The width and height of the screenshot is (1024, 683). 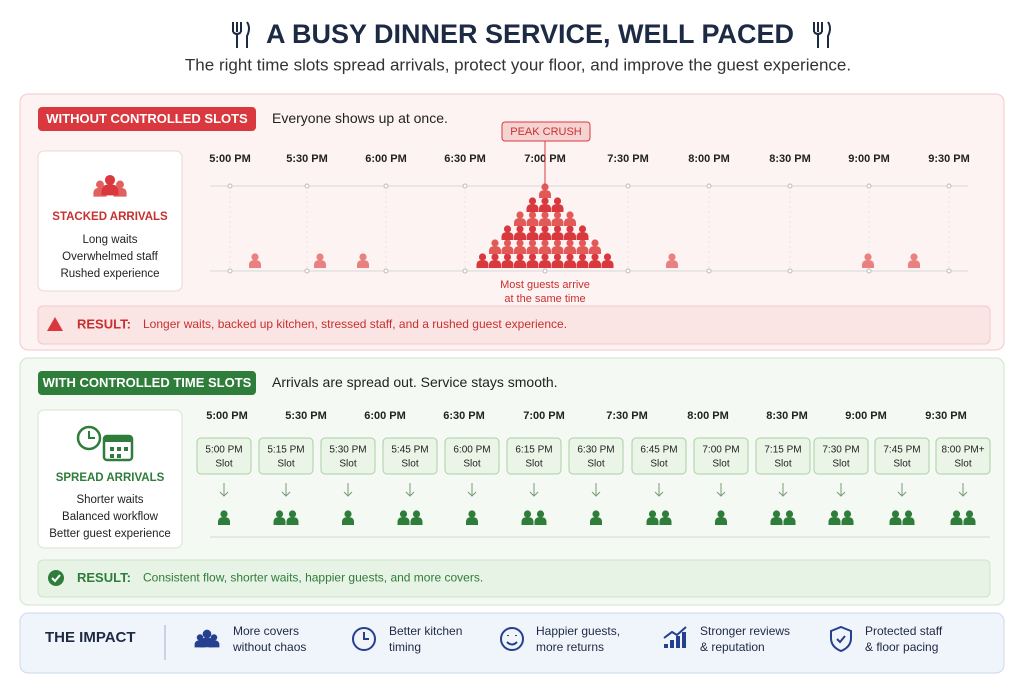 I want to click on slot-time: 7:00 PM, so click(x=720, y=450).